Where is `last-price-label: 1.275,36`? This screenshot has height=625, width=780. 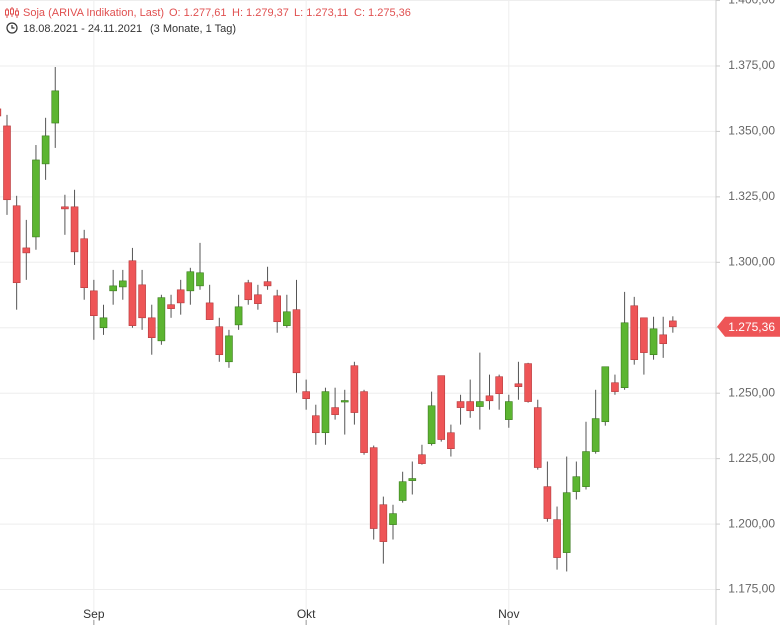 last-price-label: 1.275,36 is located at coordinates (751, 327).